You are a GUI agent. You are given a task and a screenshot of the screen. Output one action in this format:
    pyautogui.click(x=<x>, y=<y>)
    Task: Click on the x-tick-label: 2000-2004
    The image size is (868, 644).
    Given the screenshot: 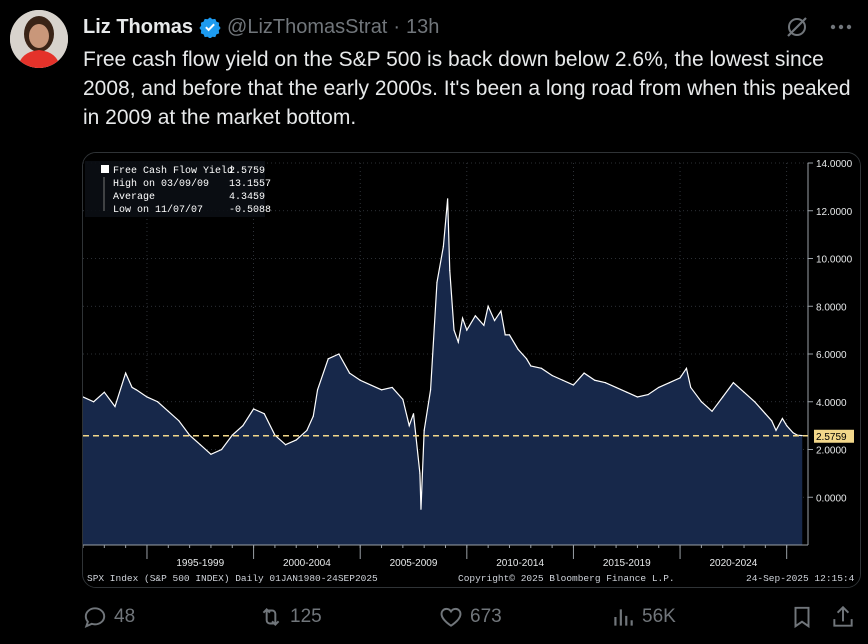 What is the action you would take?
    pyautogui.click(x=307, y=563)
    